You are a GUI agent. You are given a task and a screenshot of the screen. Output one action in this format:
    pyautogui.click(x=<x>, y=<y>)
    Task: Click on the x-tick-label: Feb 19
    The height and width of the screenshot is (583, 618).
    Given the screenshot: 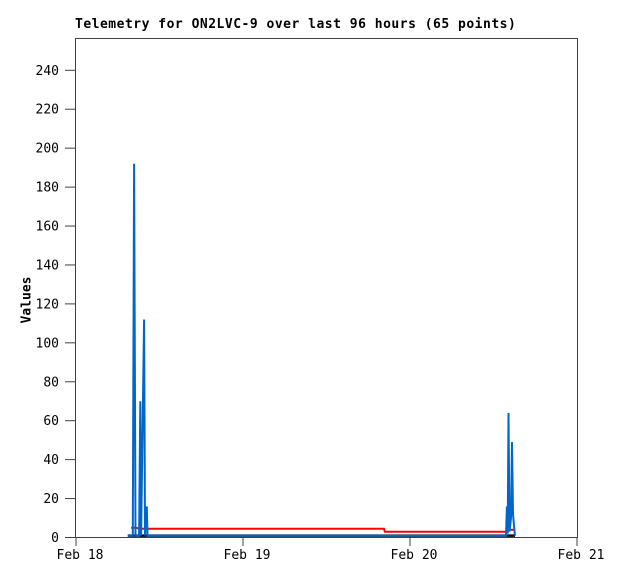 What is the action you would take?
    pyautogui.click(x=247, y=555)
    